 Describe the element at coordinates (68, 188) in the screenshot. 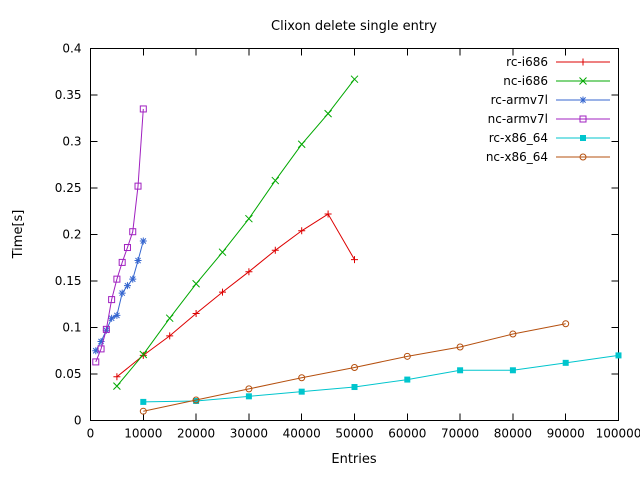

I see `y-tick-label: 0.25` at that location.